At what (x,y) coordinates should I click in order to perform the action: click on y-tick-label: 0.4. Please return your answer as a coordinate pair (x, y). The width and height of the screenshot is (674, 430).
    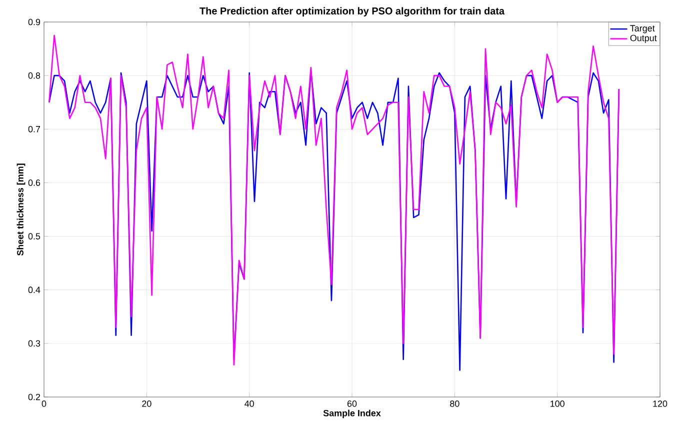
    Looking at the image, I should click on (34, 290).